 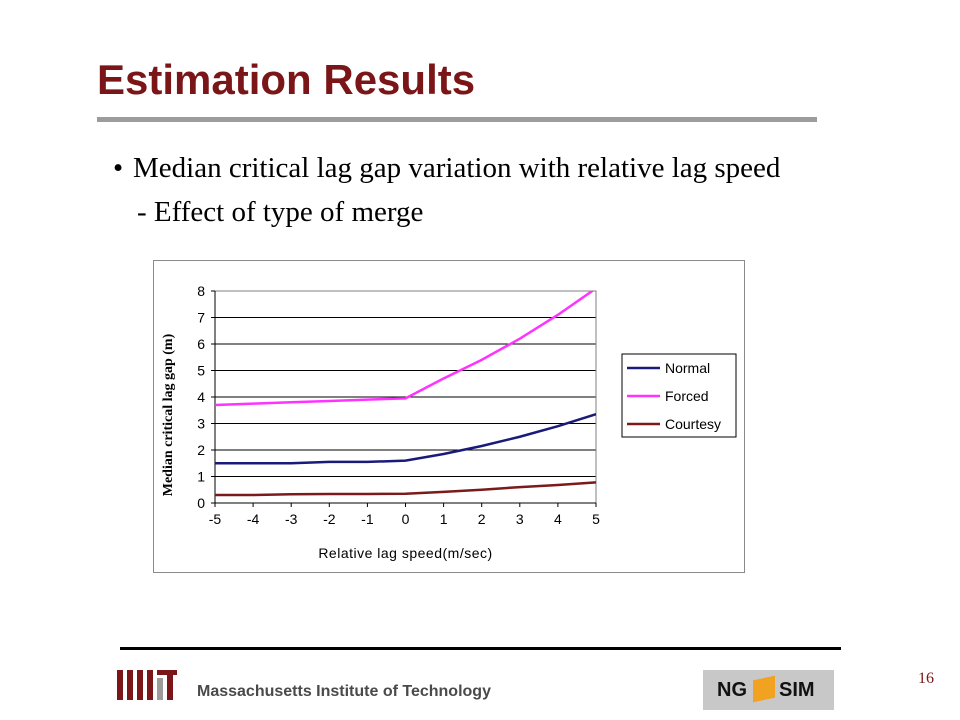 I want to click on legend-label-forced: Forced, so click(x=687, y=396).